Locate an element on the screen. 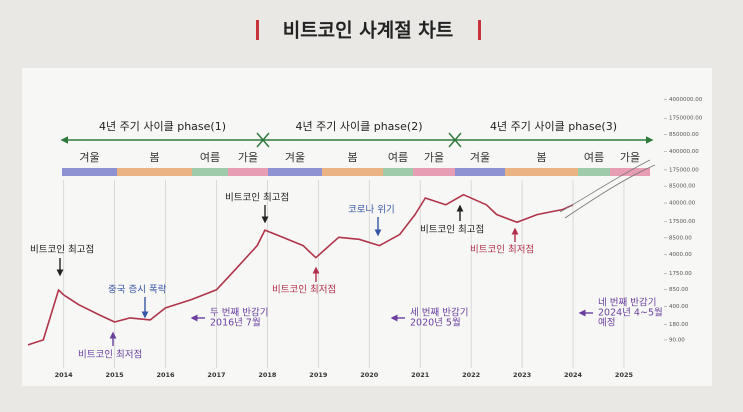 This screenshot has height=412, width=743. x-tick-label: 2021 is located at coordinates (420, 375).